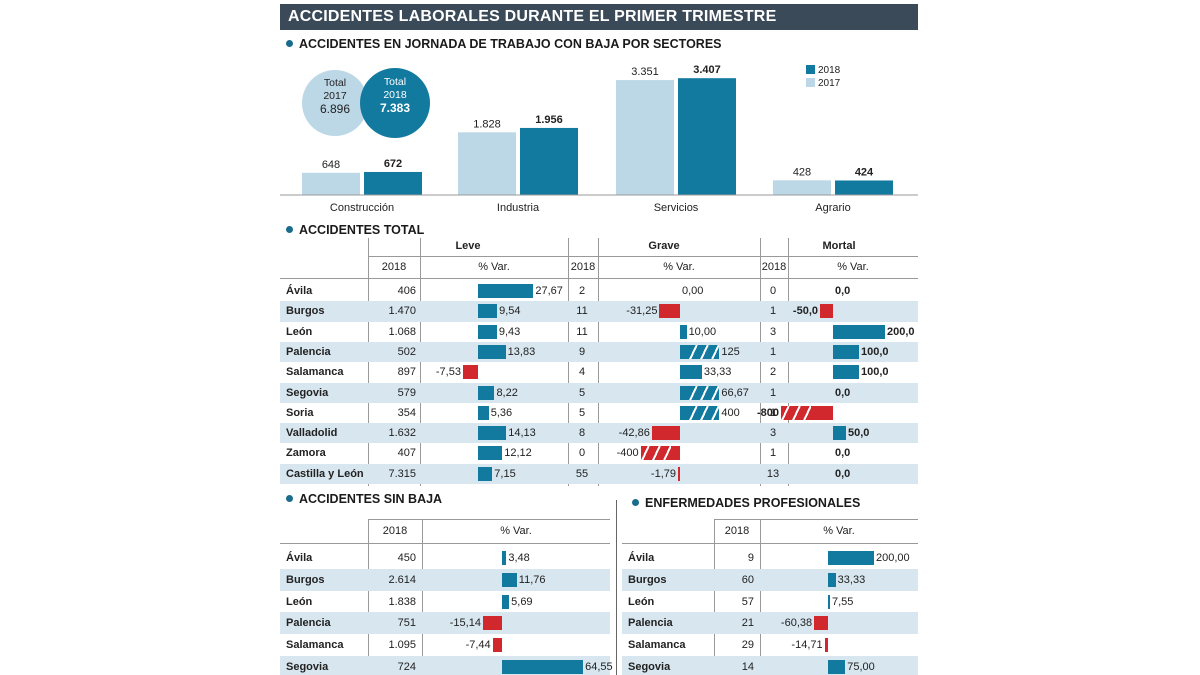 This screenshot has width=1200, height=675. What do you see at coordinates (406, 392) in the screenshot?
I see `leve-2018: 579` at bounding box center [406, 392].